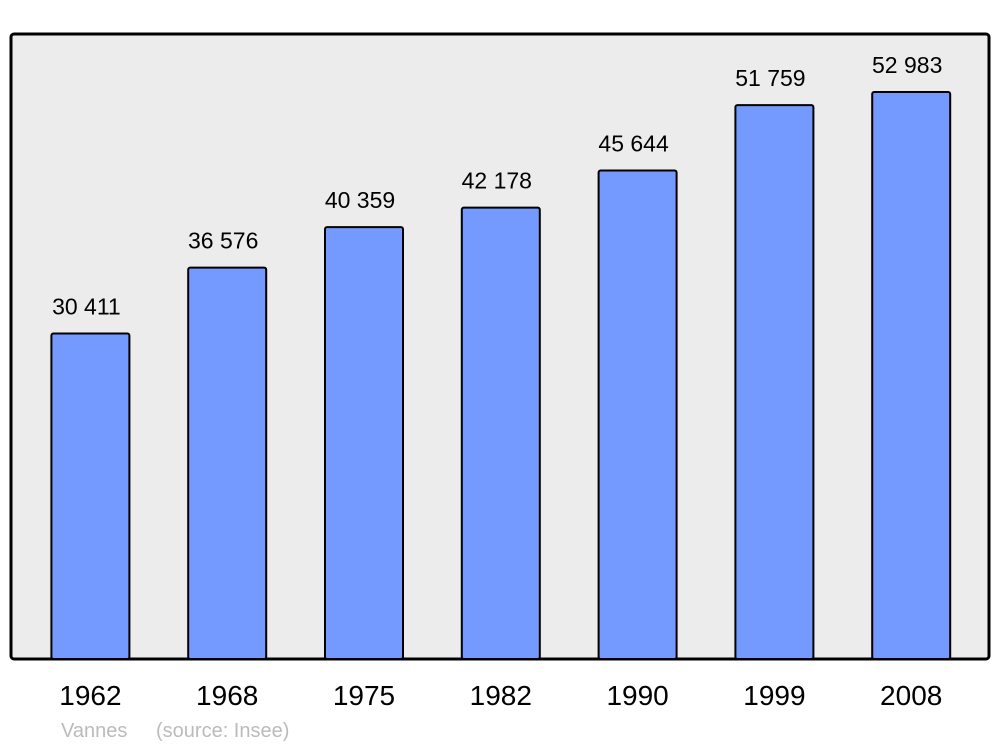 The image size is (1000, 747). I want to click on value-label: 51 759, so click(770, 78).